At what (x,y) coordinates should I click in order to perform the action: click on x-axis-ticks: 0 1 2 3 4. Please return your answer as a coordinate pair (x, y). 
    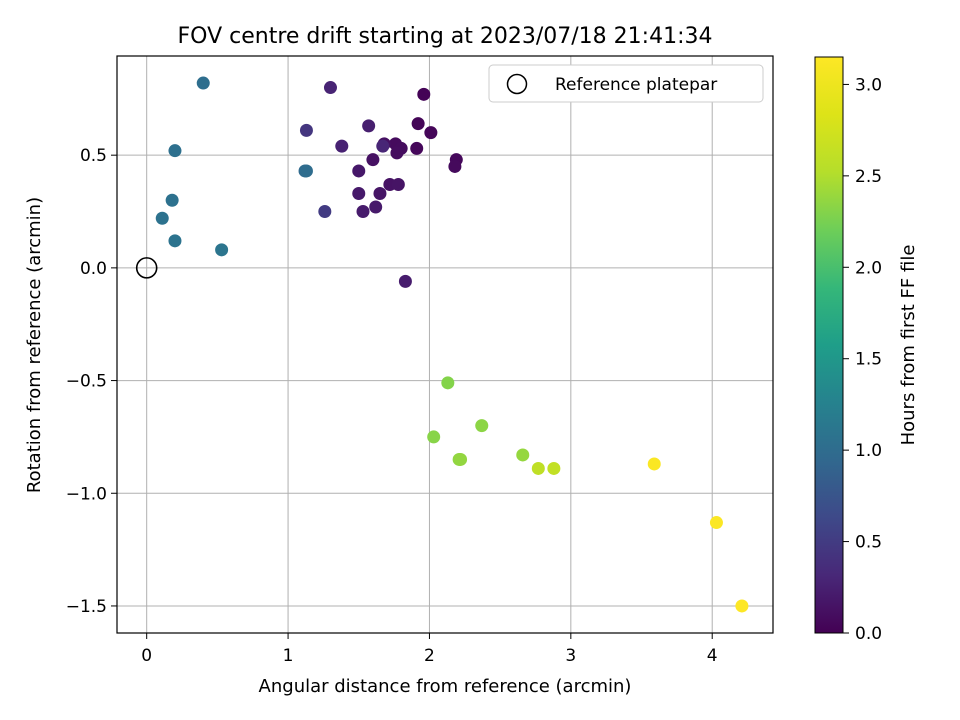
    Looking at the image, I should click on (429, 649).